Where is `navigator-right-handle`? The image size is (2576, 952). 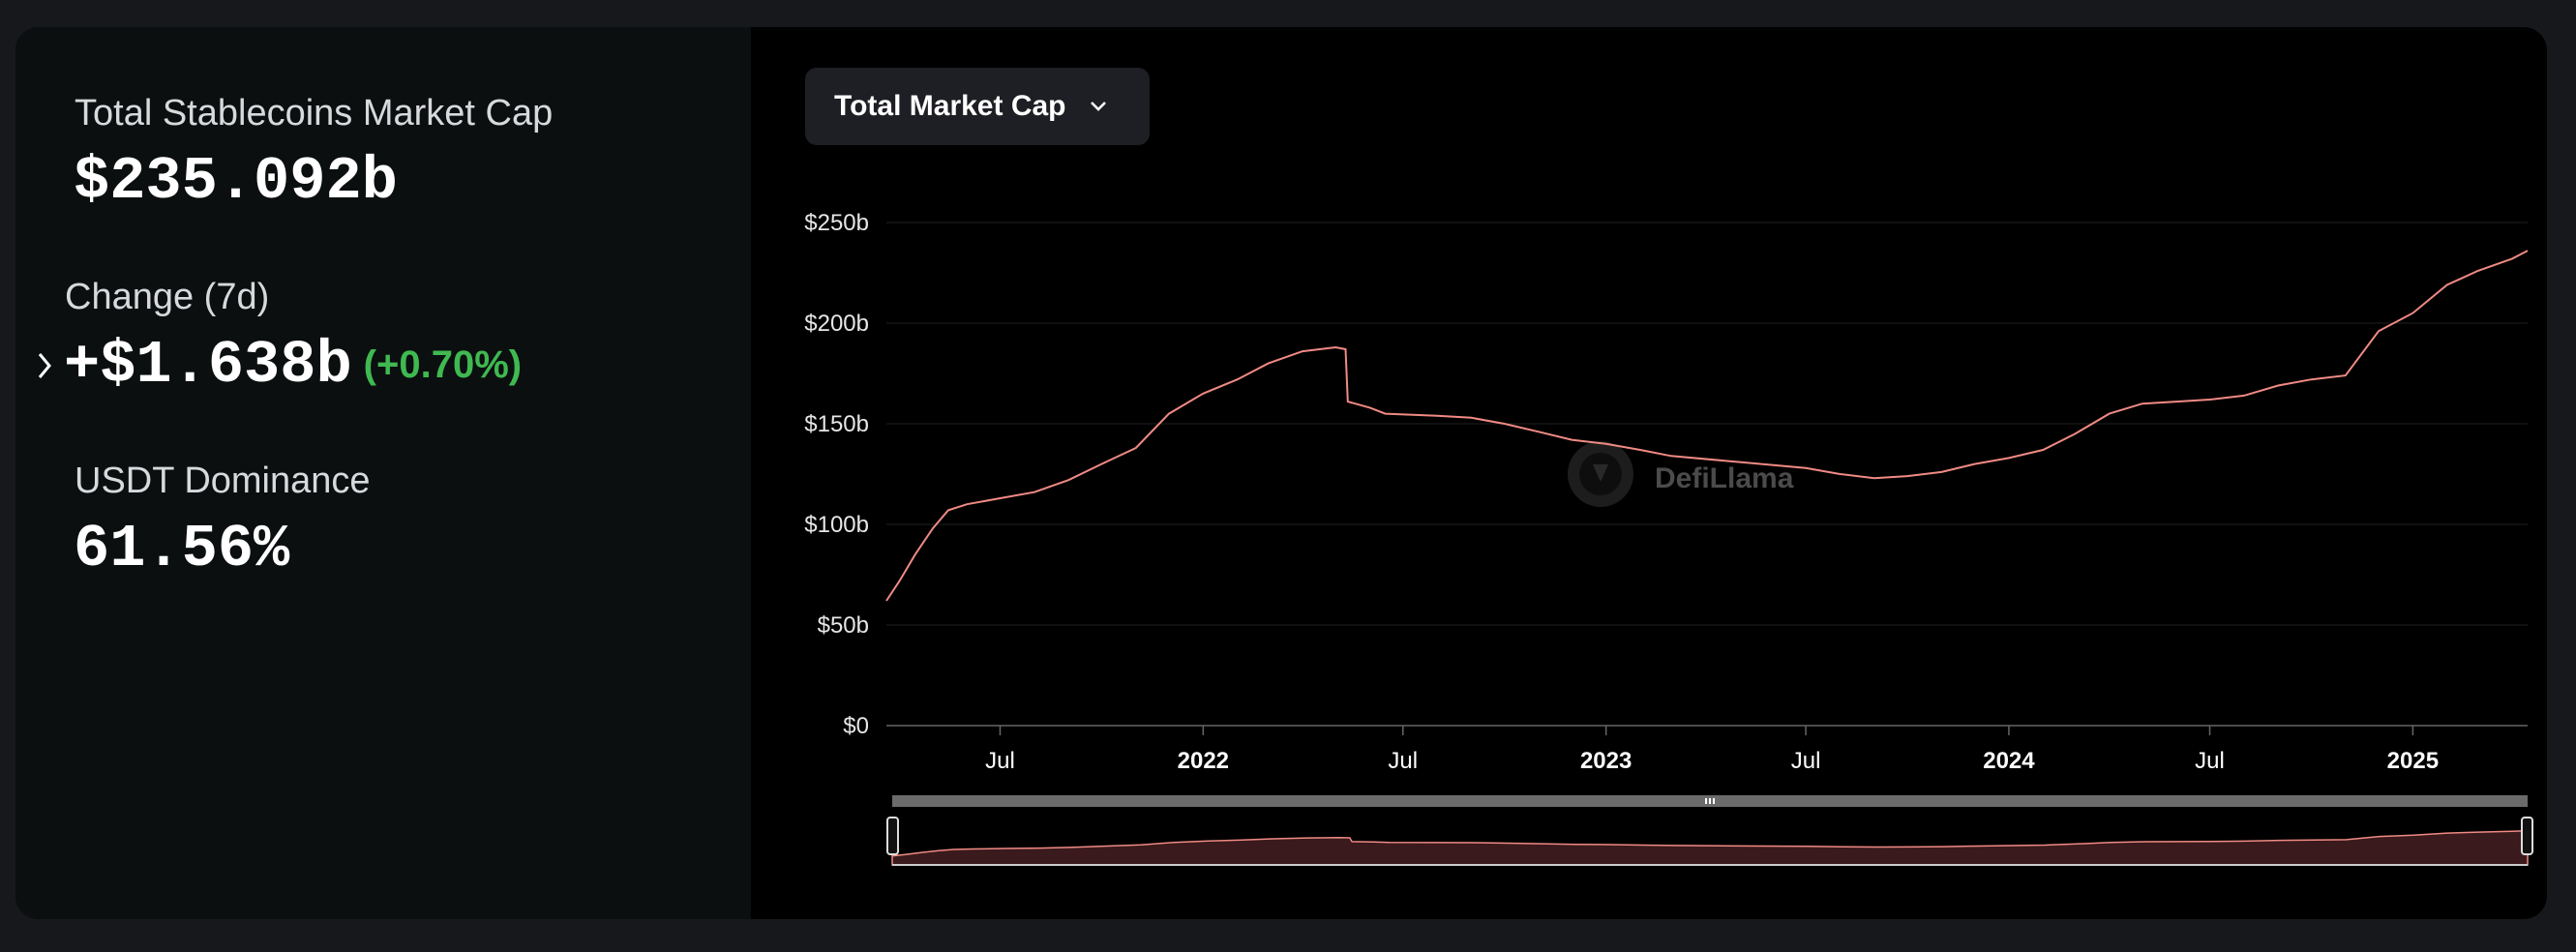
navigator-right-handle is located at coordinates (2527, 836).